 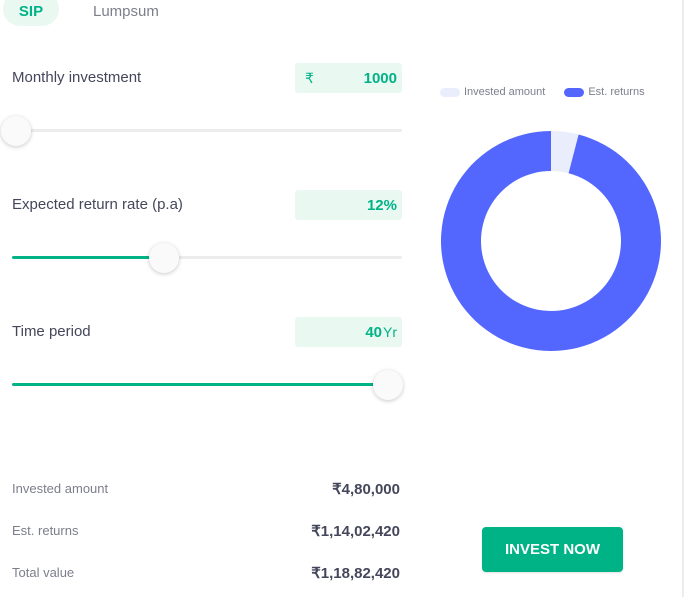 What do you see at coordinates (43, 572) in the screenshot?
I see `total-value-label: Total value` at bounding box center [43, 572].